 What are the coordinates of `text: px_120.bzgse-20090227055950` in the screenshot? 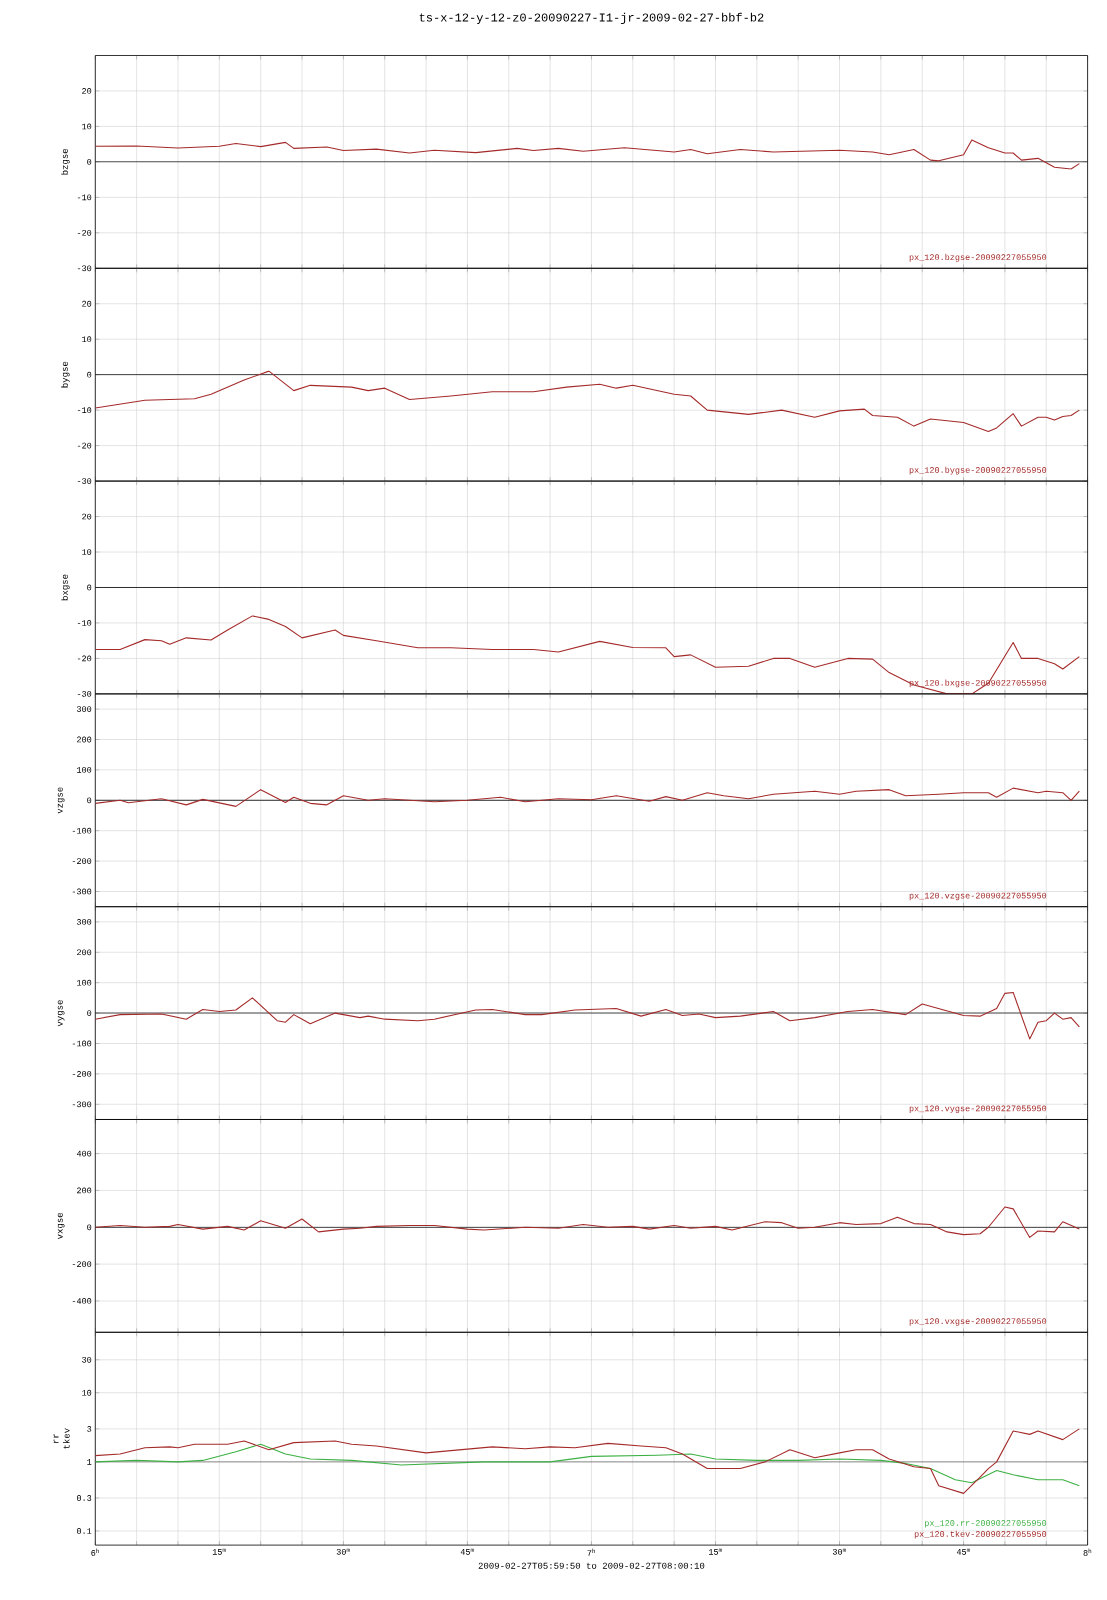 It's located at (978, 257).